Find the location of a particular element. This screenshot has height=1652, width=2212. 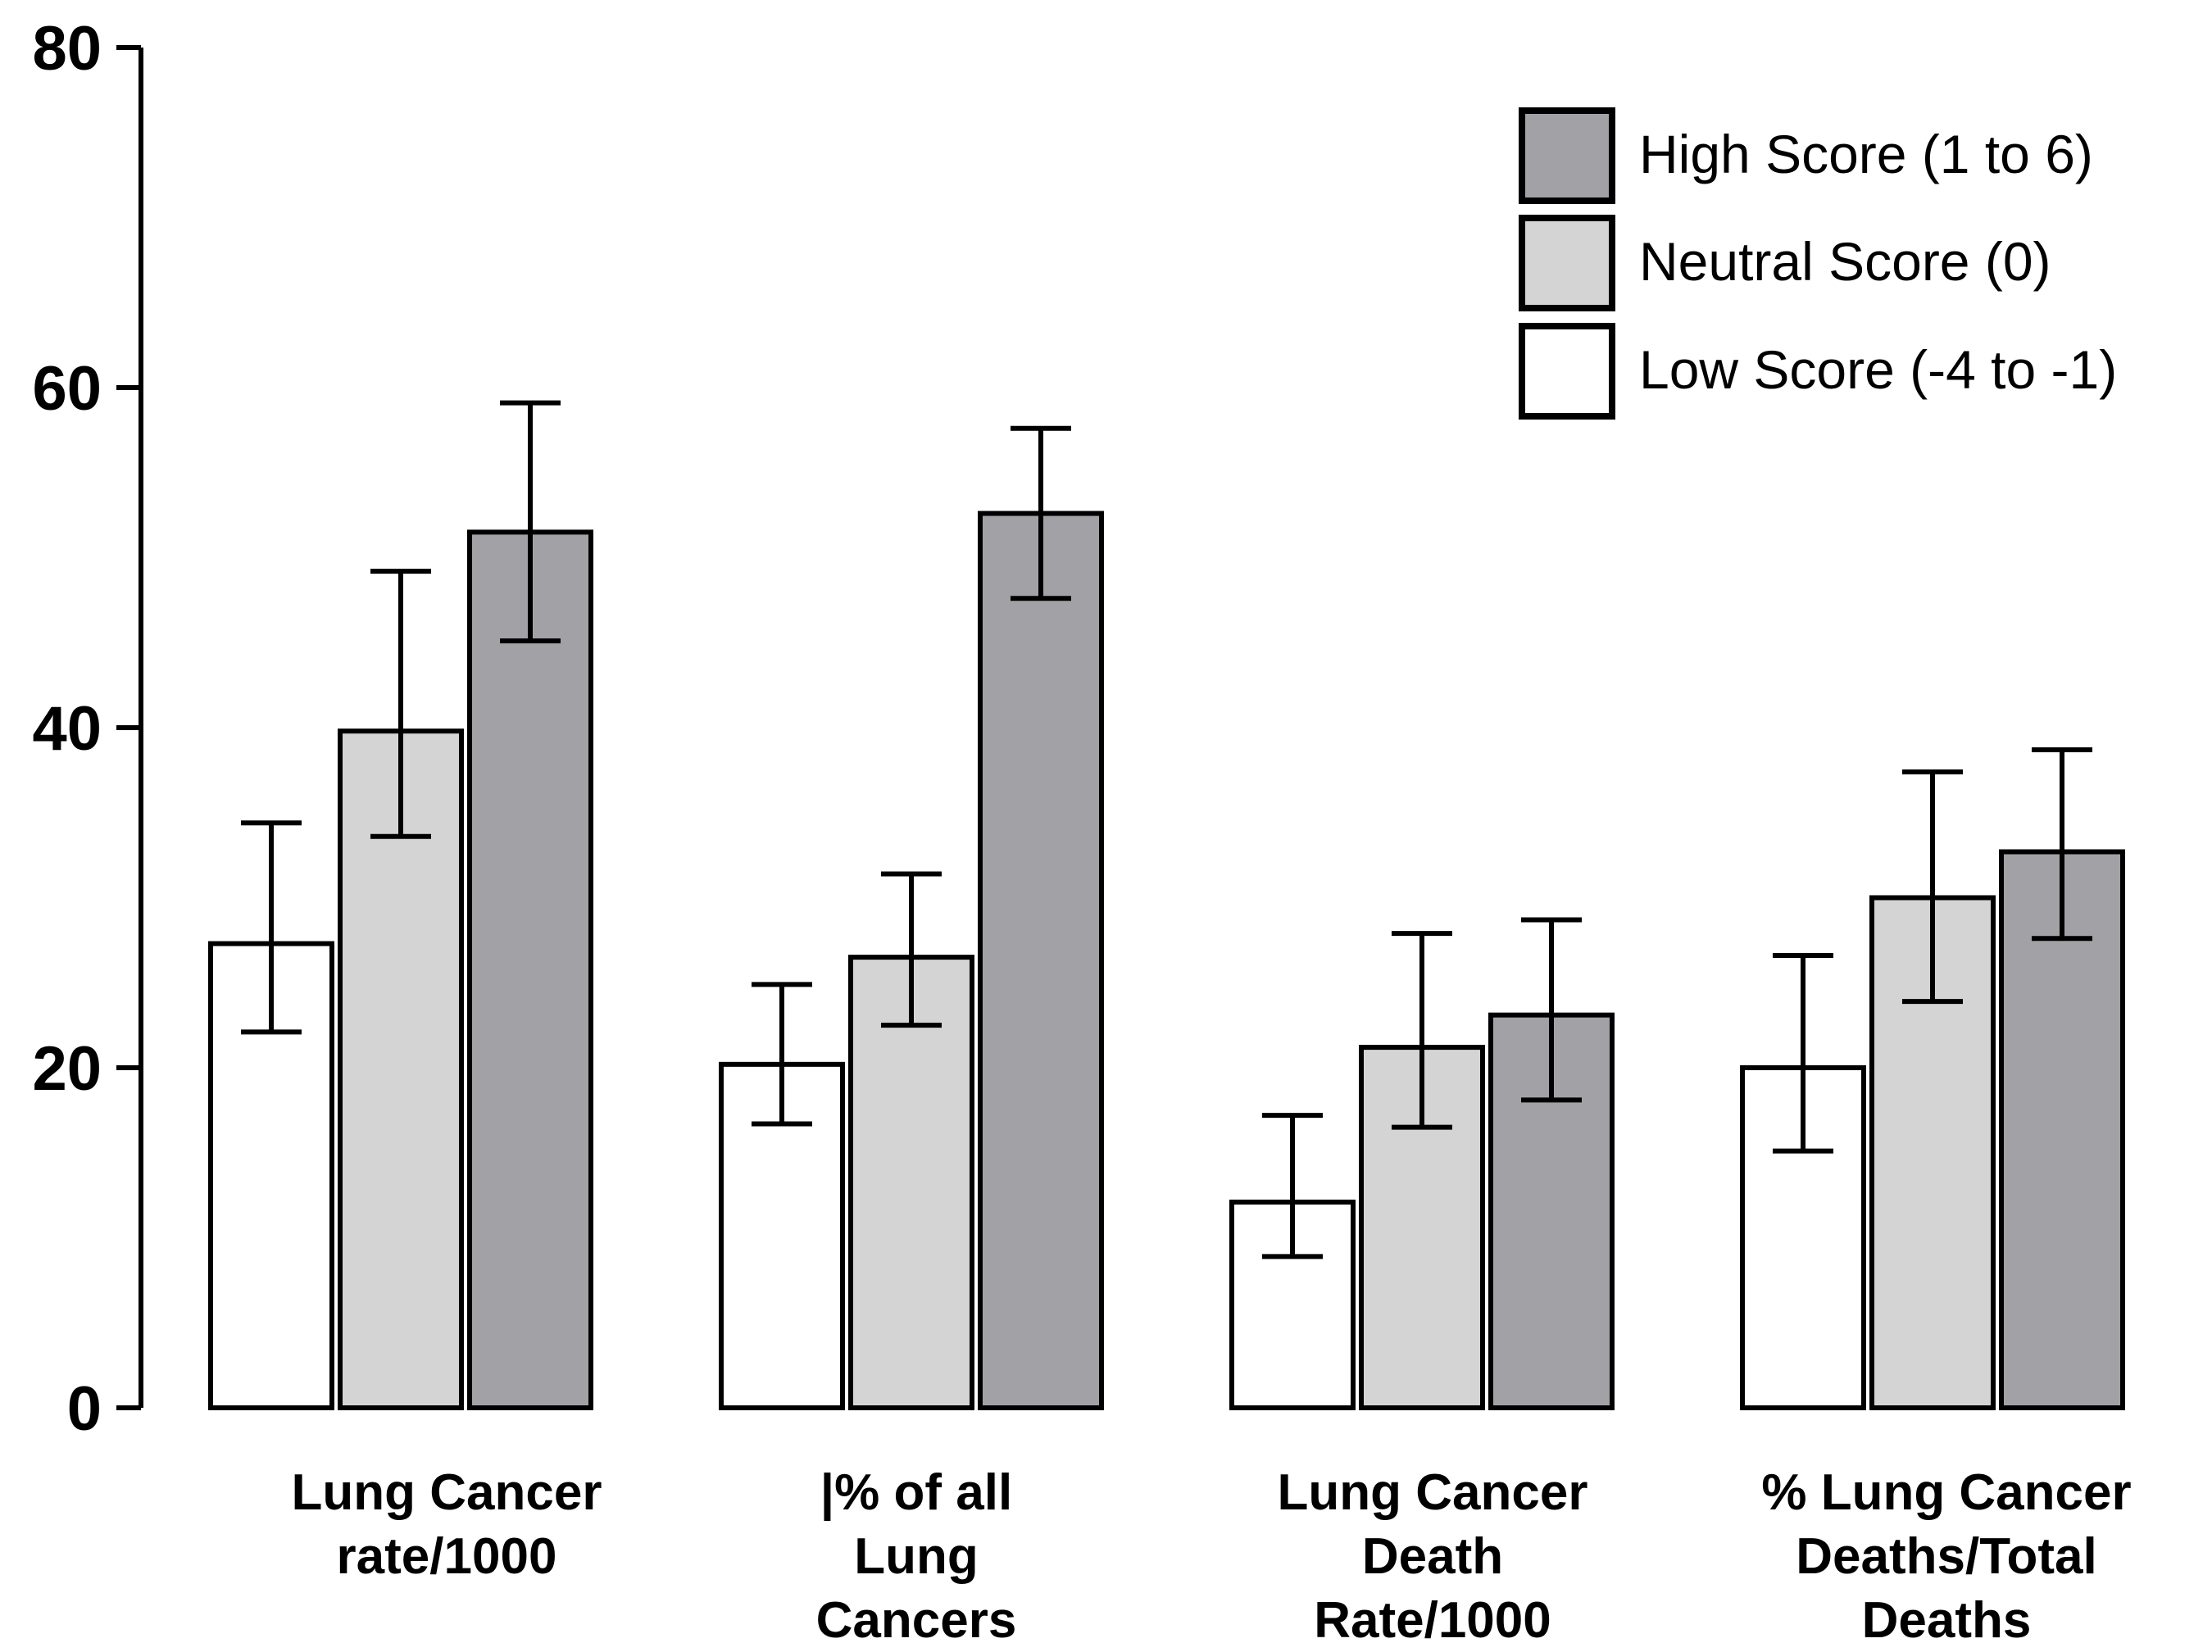

legend-label: Neutral Score (0) is located at coordinates (1845, 261).